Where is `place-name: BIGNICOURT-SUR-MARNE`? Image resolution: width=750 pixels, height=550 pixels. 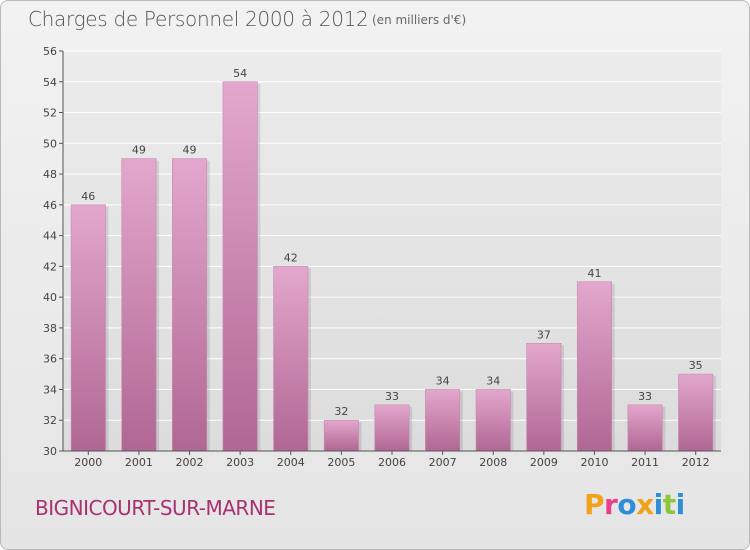
place-name: BIGNICOURT-SUR-MARNE is located at coordinates (155, 508).